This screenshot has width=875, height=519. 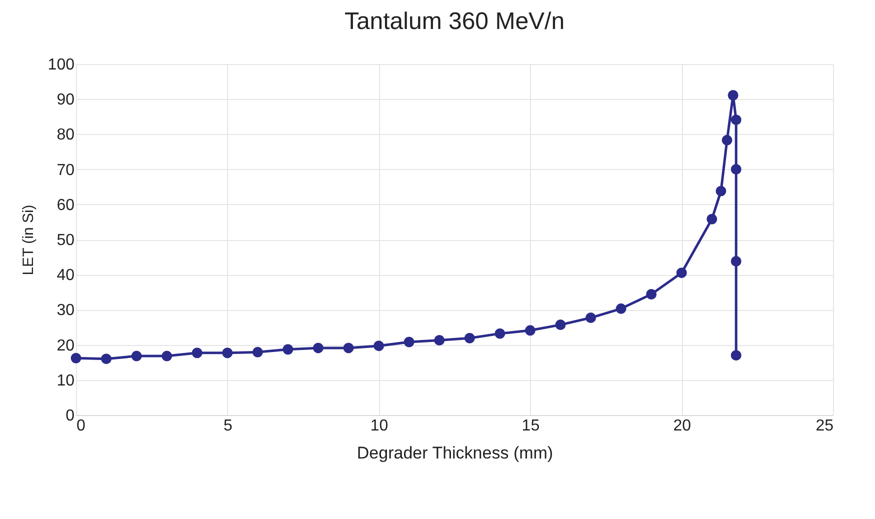 I want to click on chart-title: Tantalum 360 MeV/n, so click(x=454, y=21).